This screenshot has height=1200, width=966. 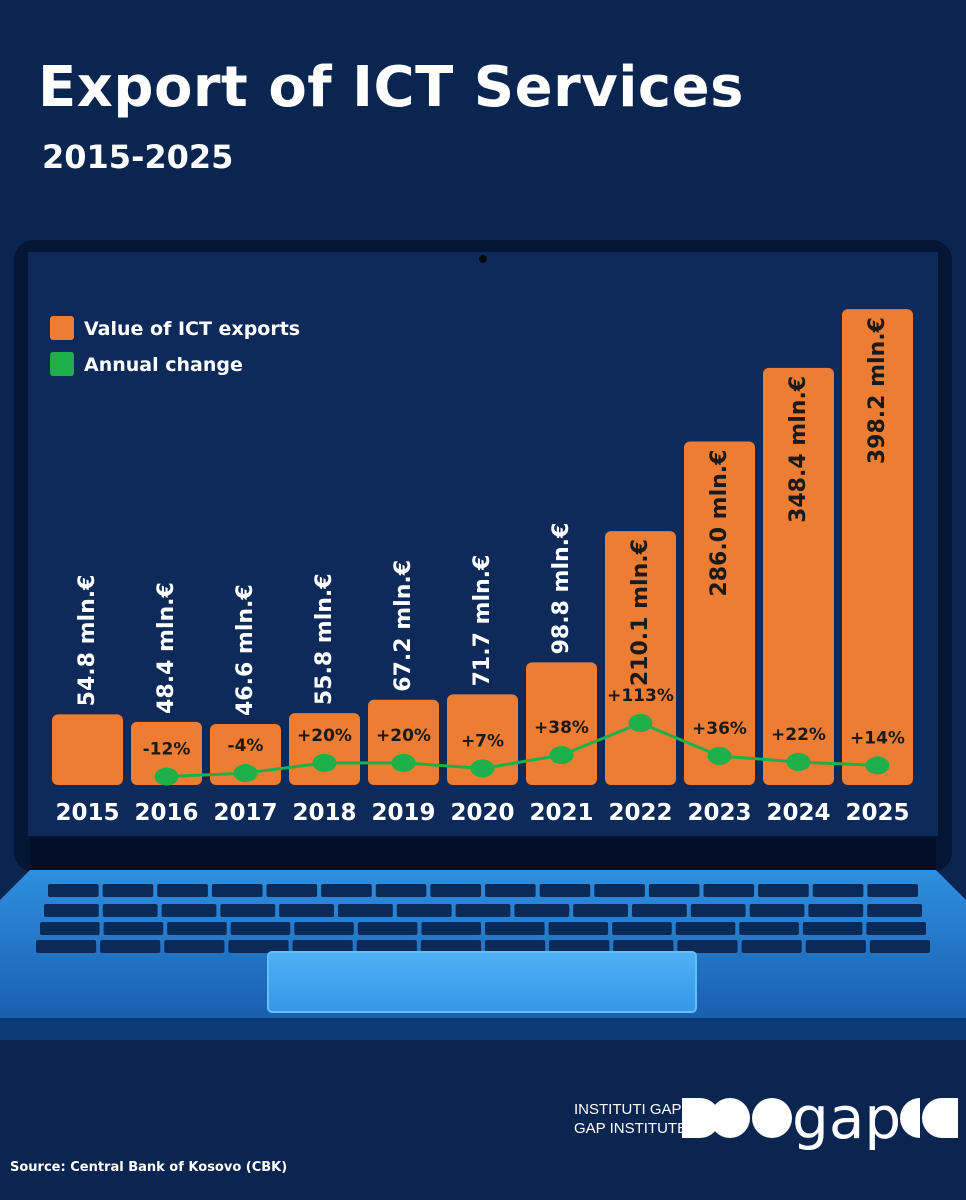 What do you see at coordinates (631, 1128) in the screenshot?
I see `logo-line-2: GAP INSTITUTE` at bounding box center [631, 1128].